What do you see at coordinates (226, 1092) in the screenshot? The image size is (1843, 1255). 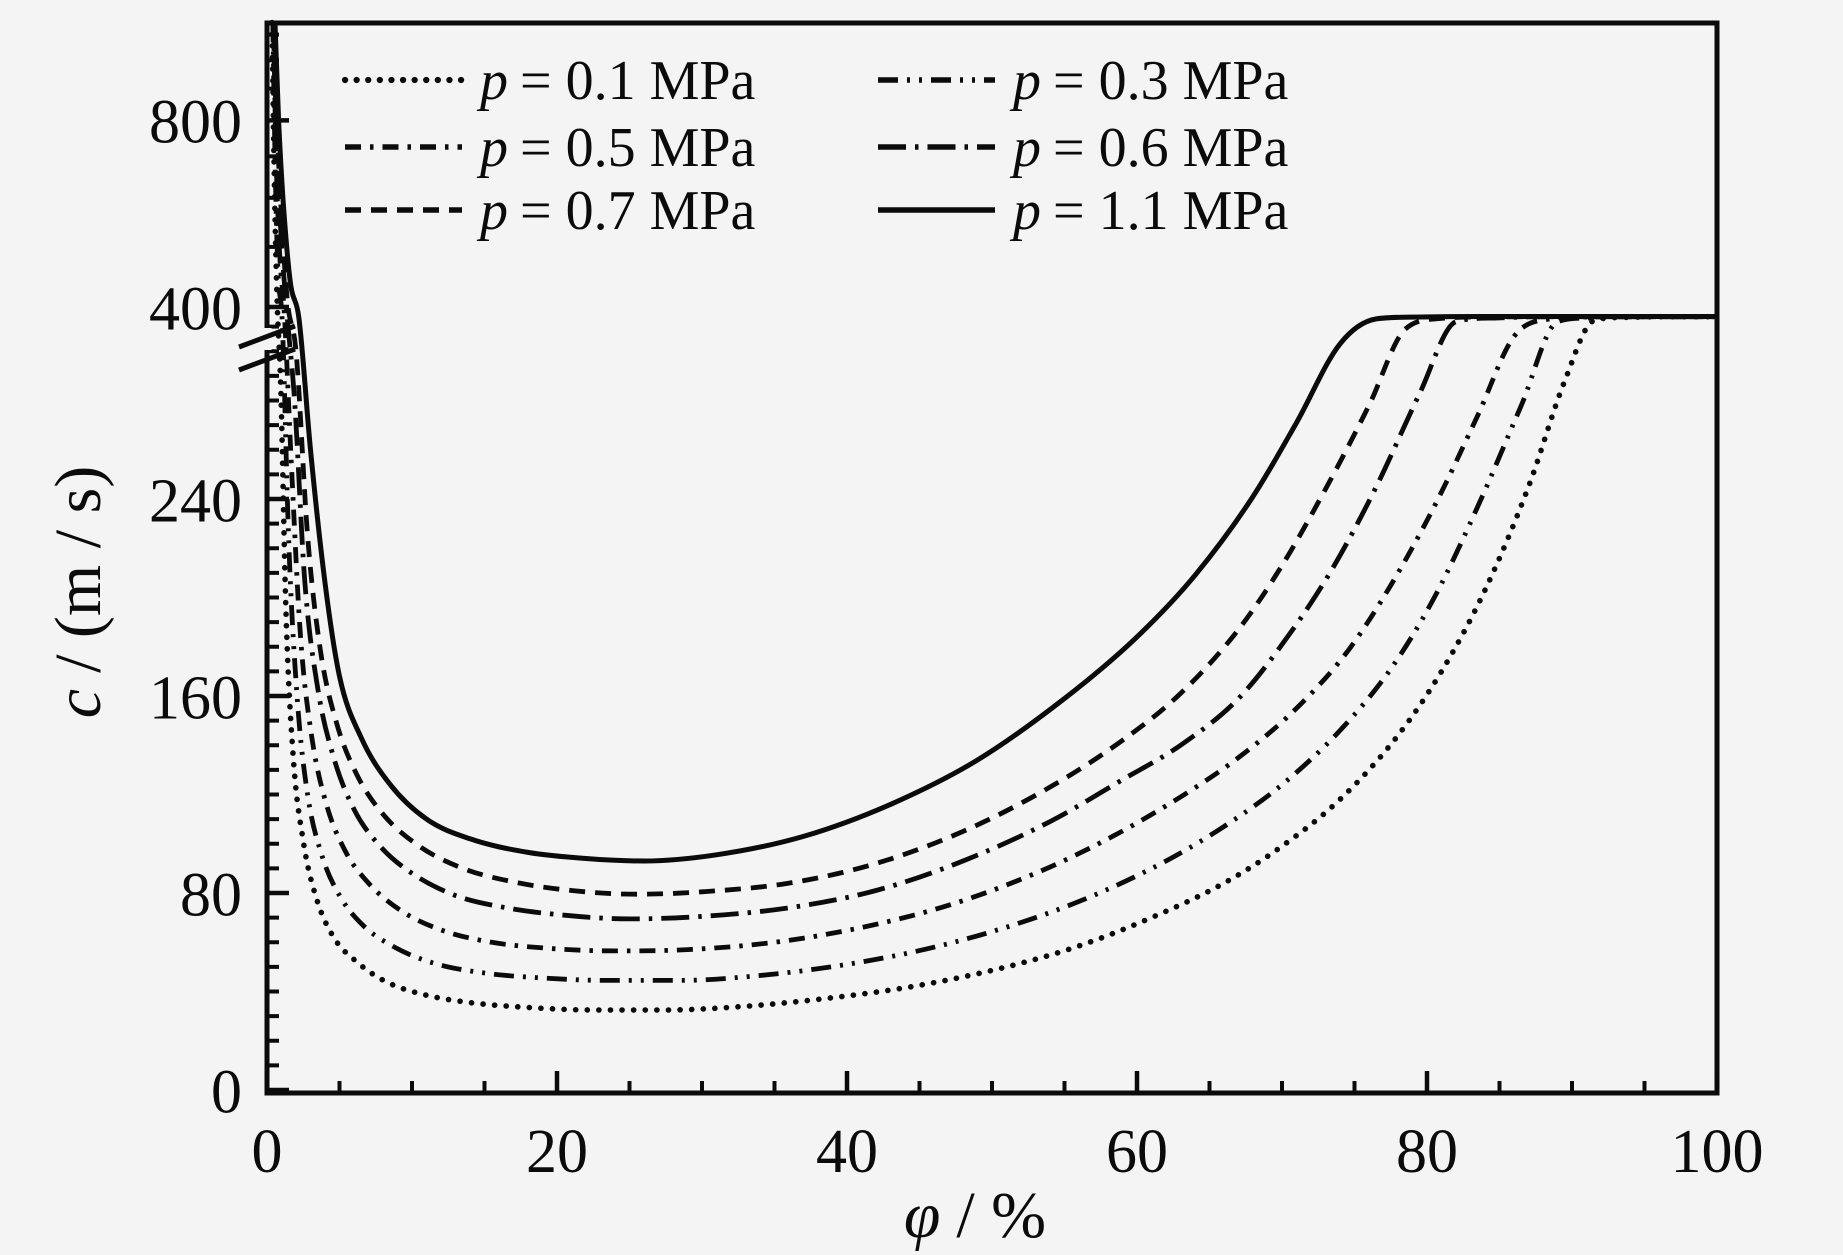 I see `y-tick-label: 0` at bounding box center [226, 1092].